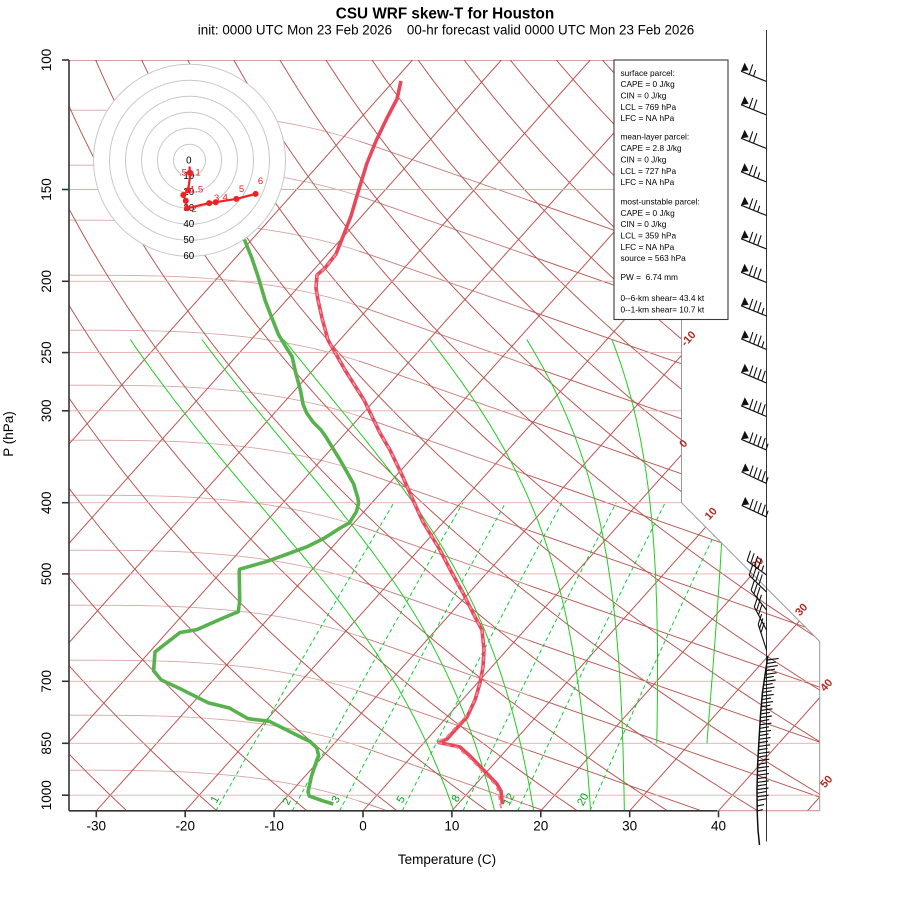 The image size is (900, 905). I want to click on svg-text: 500, so click(46, 574).